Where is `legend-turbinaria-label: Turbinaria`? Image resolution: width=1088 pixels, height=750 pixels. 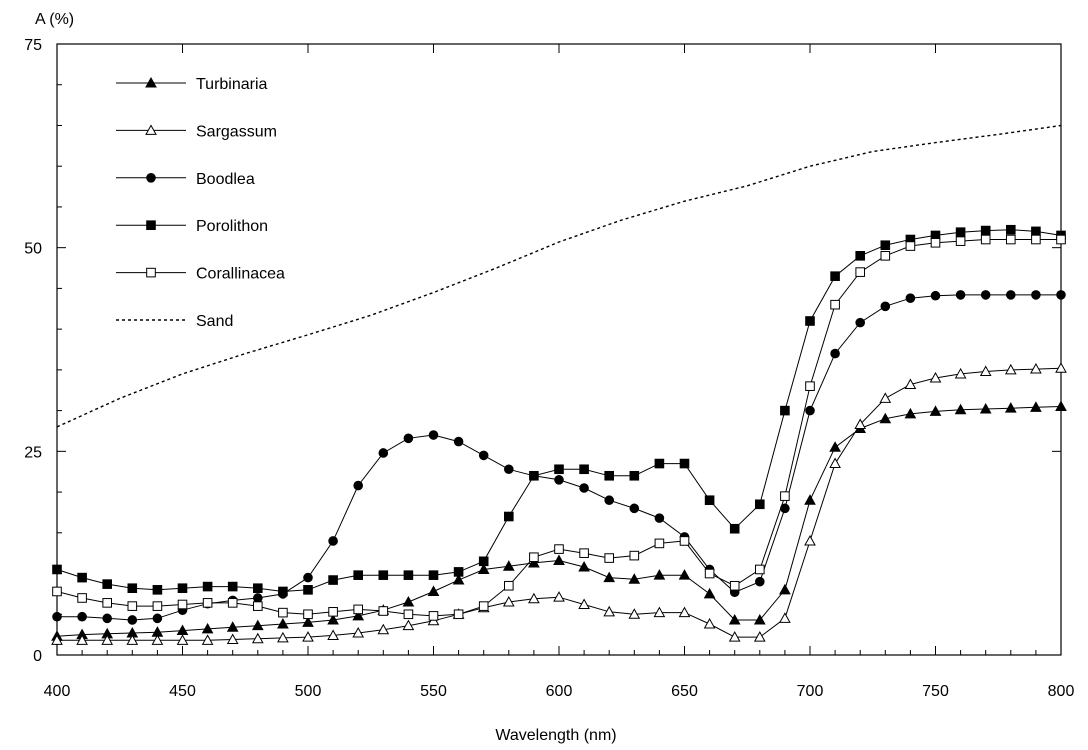 legend-turbinaria-label: Turbinaria is located at coordinates (232, 84).